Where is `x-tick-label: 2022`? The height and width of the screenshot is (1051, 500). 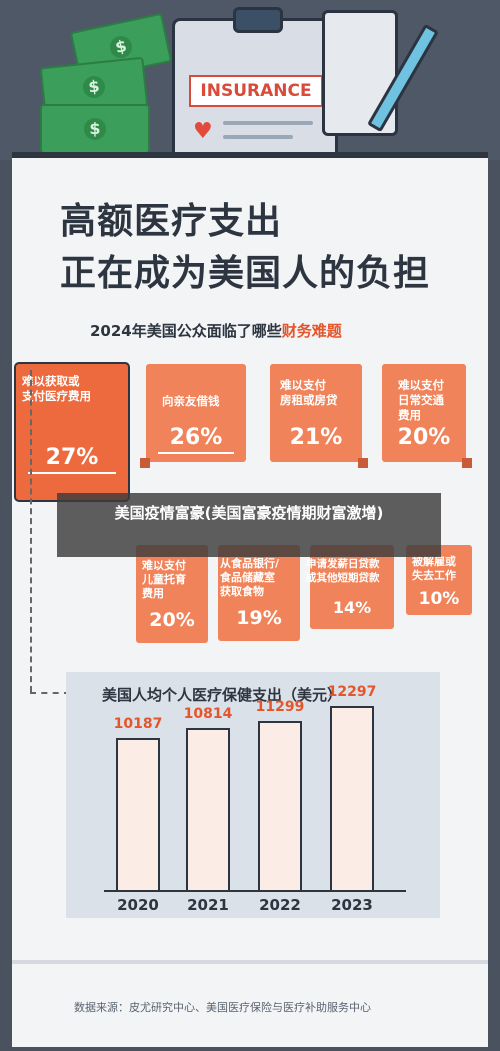 x-tick-label: 2022 is located at coordinates (280, 905).